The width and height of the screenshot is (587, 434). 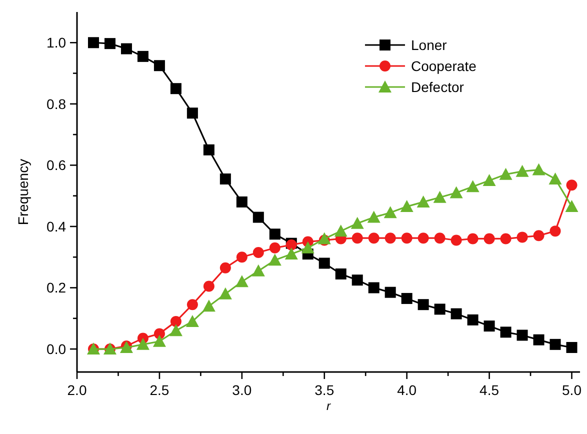 I want to click on x-tick-label: 3.0, so click(x=242, y=390).